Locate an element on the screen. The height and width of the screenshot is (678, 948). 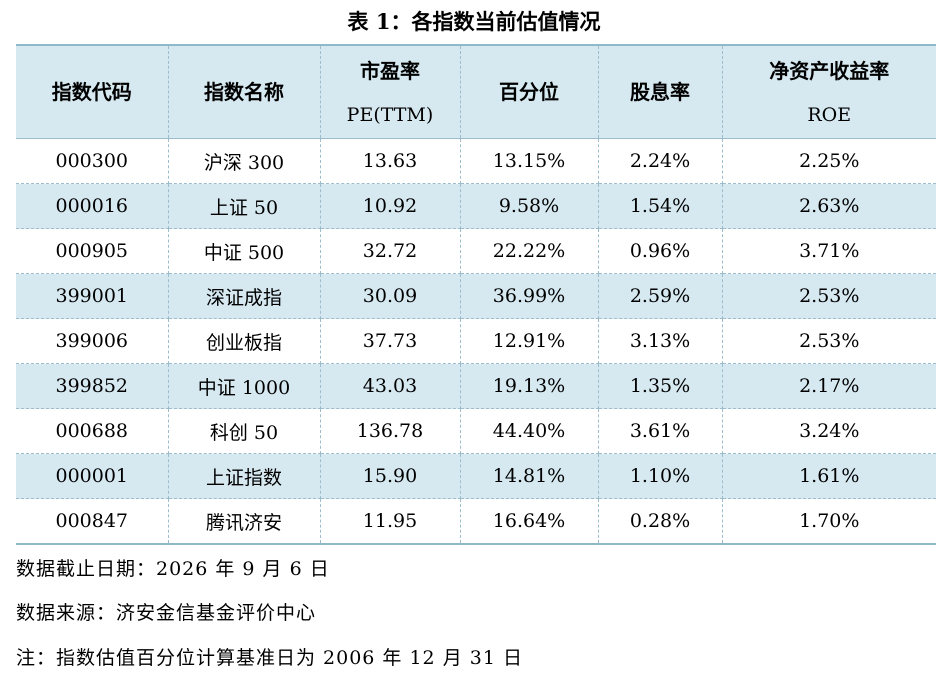
cell-percentile: 14.81% is located at coordinates (529, 476).